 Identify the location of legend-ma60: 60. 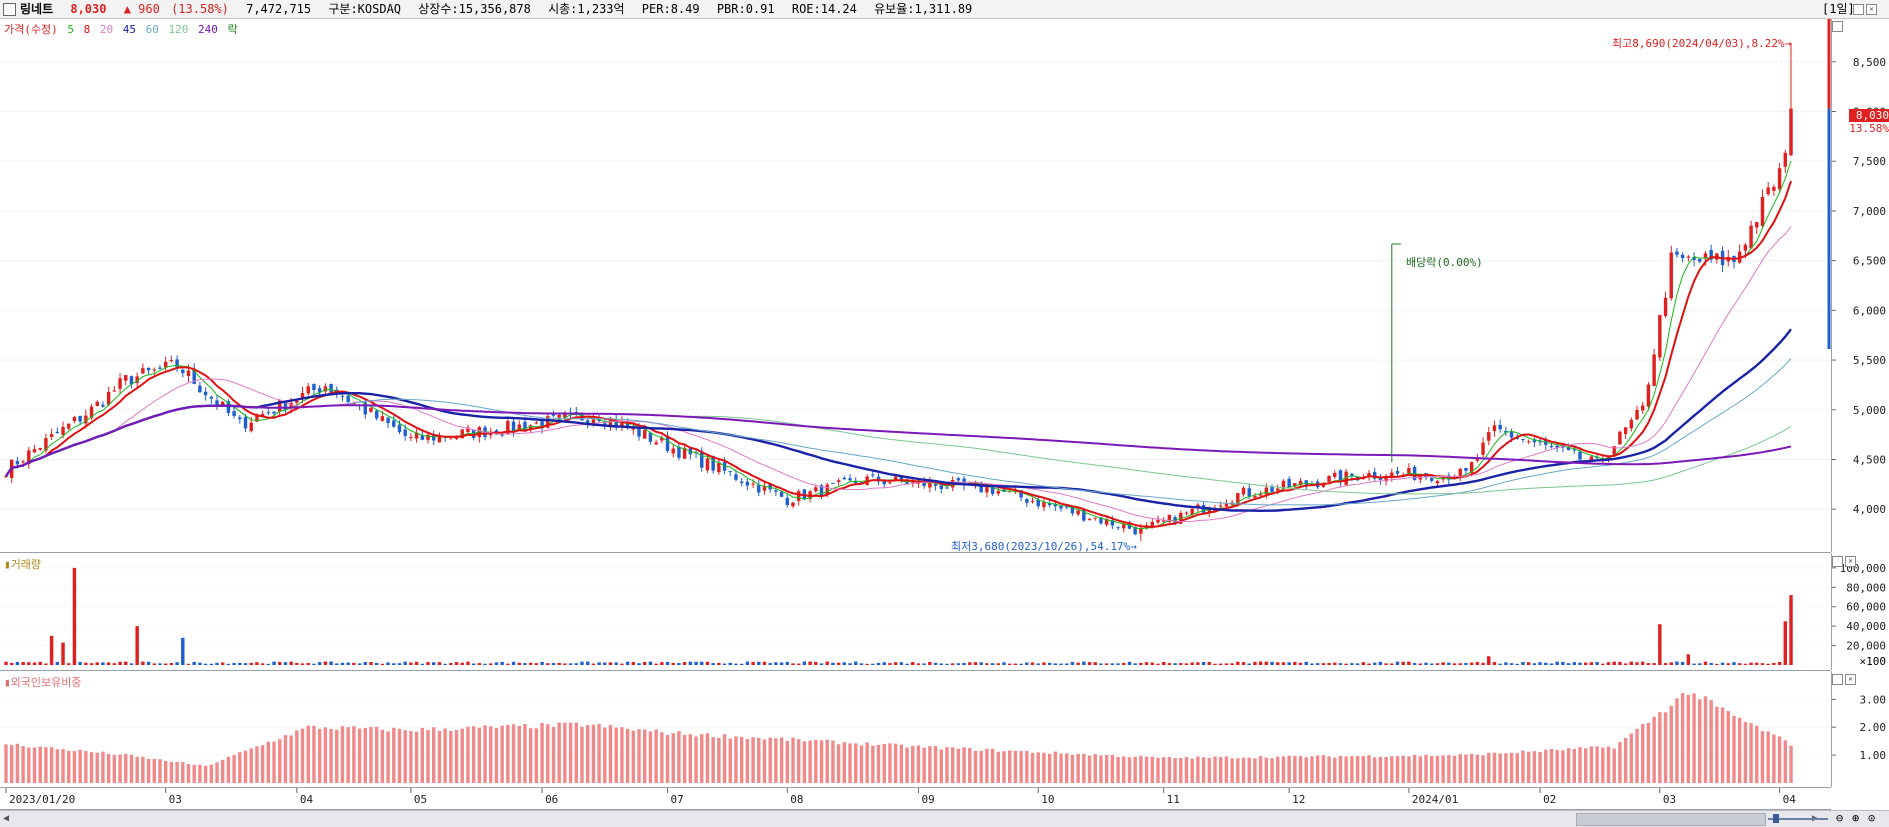
(152, 29).